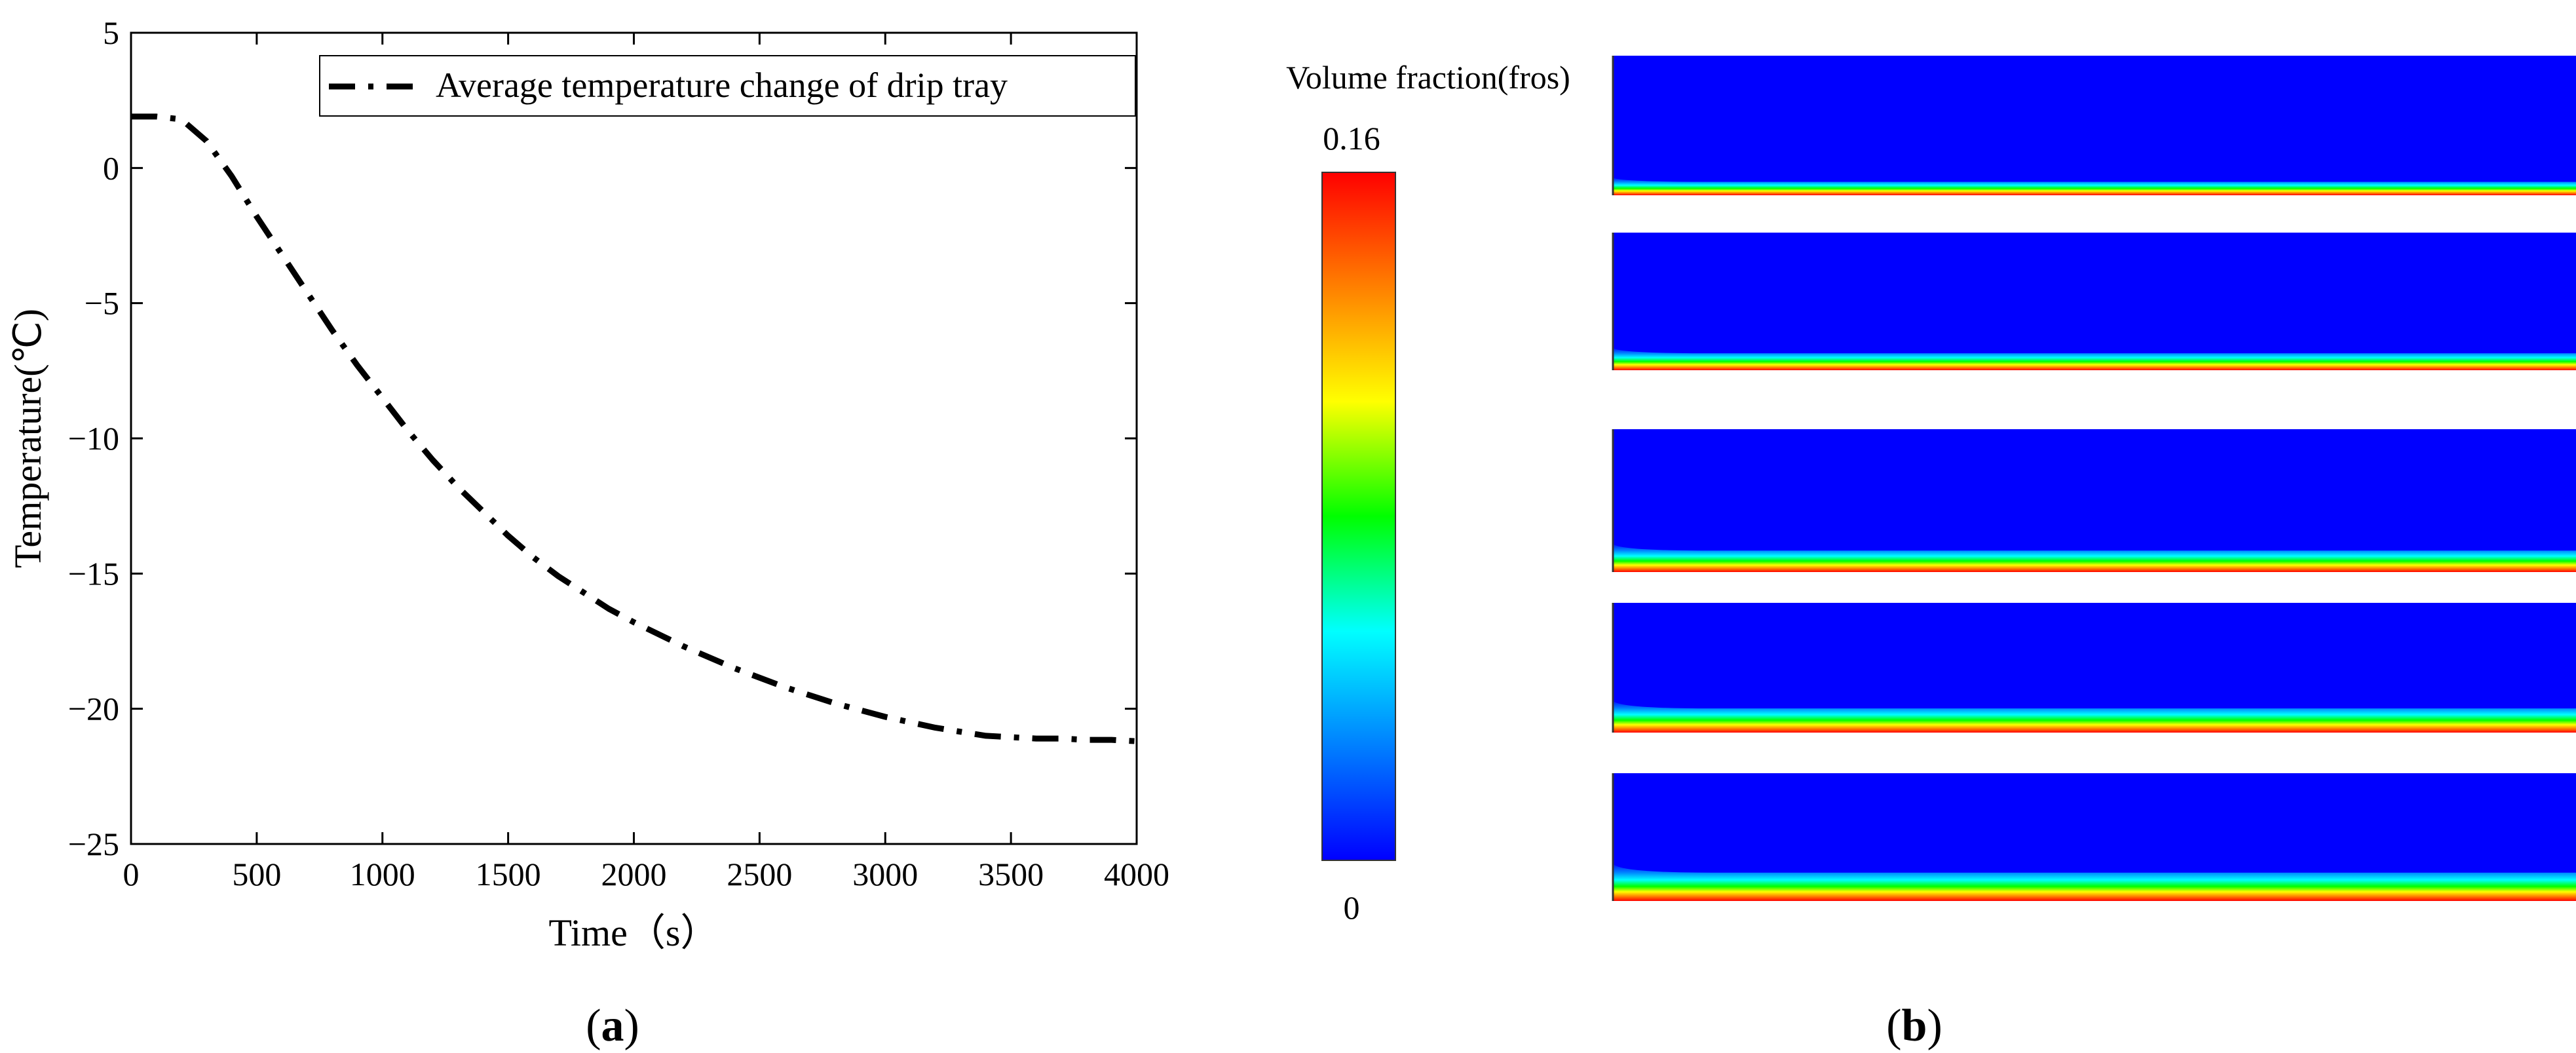  Describe the element at coordinates (759, 874) in the screenshot. I see `x-tick-label: 2500` at that location.